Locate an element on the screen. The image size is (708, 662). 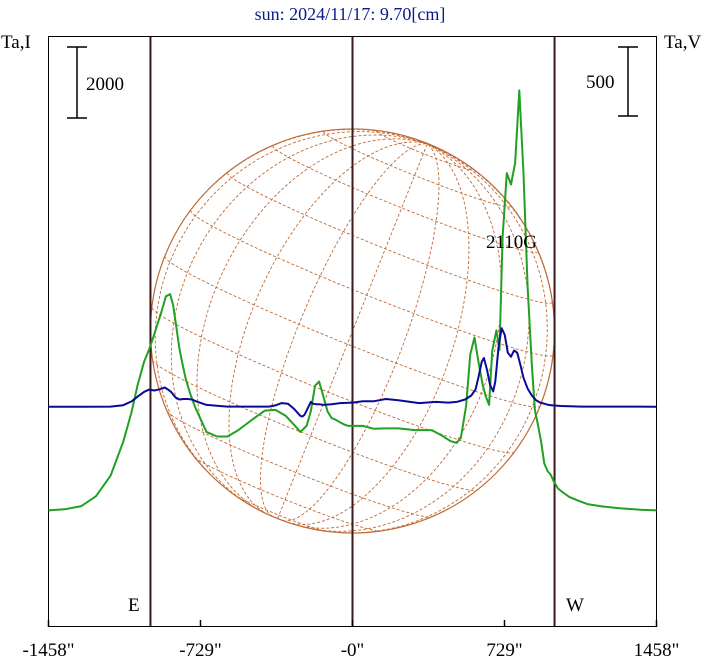
left-axis-label: Ta,I is located at coordinates (16, 42).